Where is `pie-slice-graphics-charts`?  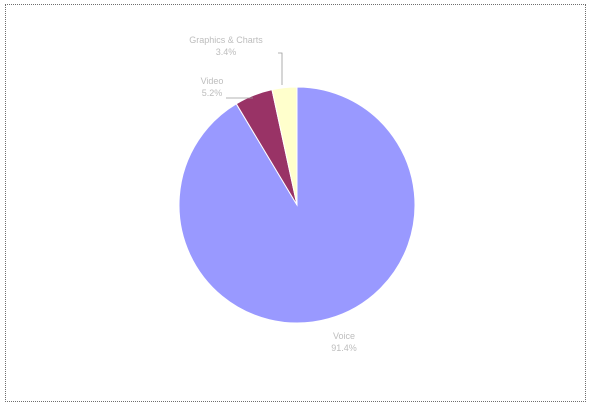 pie-slice-graphics-charts is located at coordinates (284, 146).